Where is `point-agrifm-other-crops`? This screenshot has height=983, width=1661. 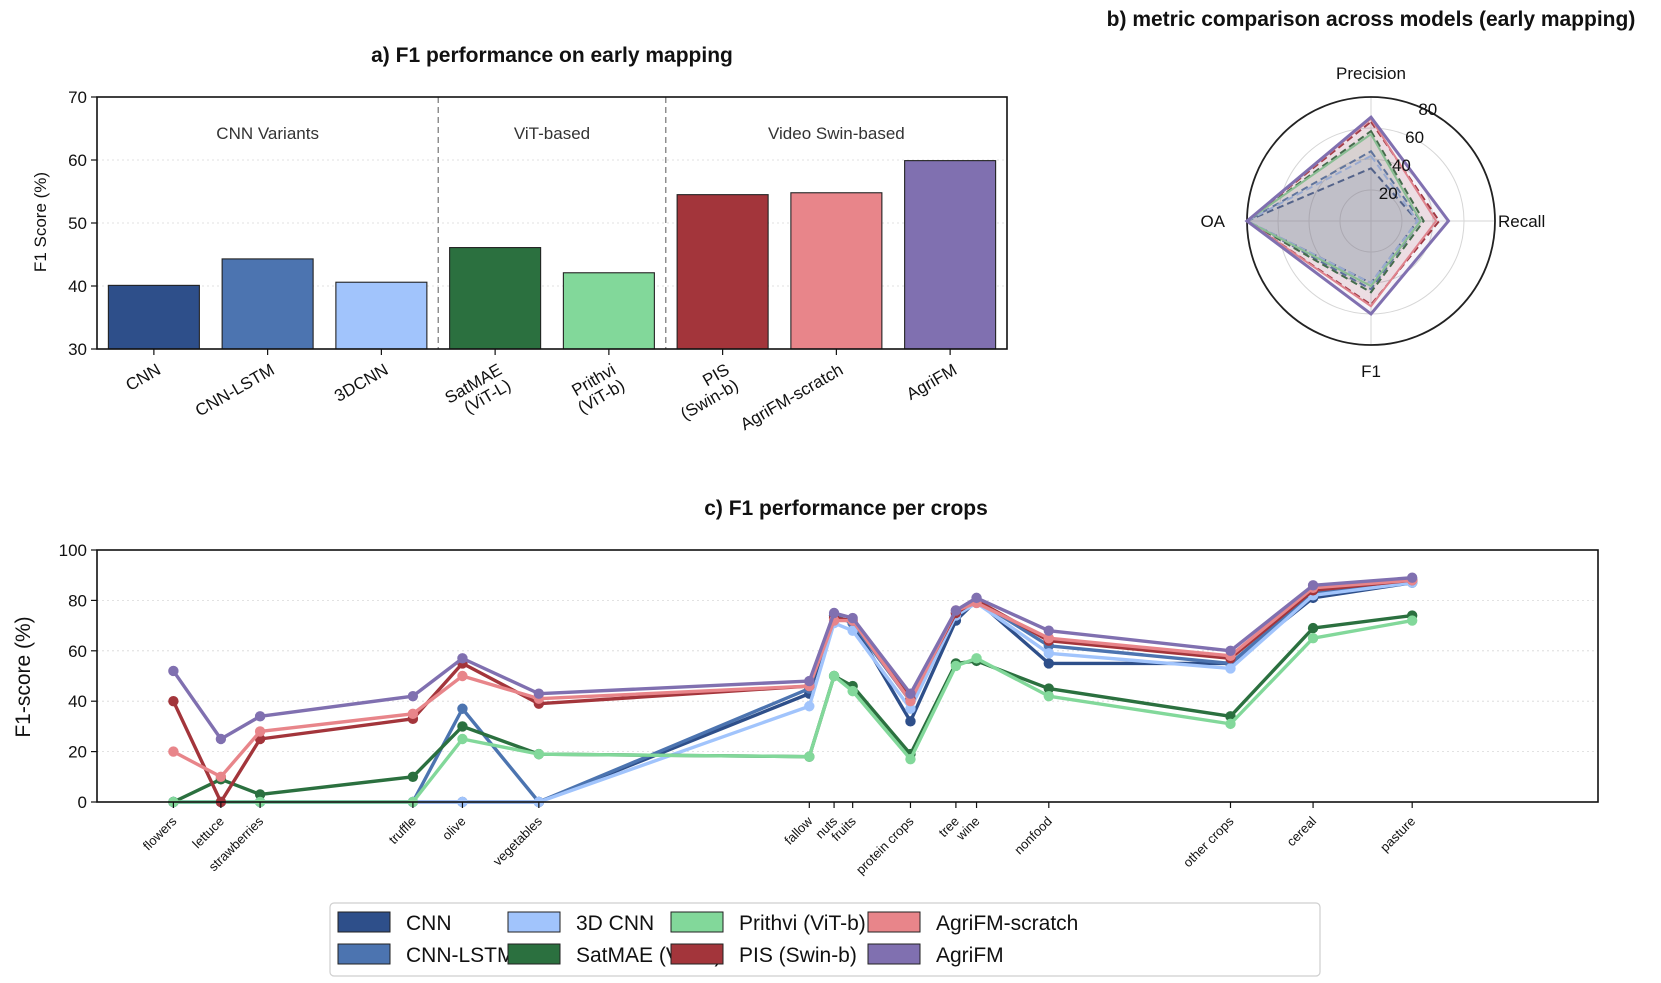 point-agrifm-other-crops is located at coordinates (1230, 650).